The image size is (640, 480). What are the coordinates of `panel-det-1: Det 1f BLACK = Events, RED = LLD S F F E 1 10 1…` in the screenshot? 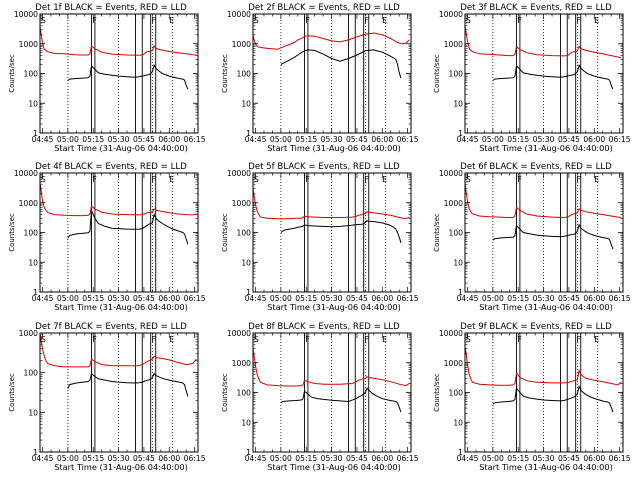 It's located at (107, 78).